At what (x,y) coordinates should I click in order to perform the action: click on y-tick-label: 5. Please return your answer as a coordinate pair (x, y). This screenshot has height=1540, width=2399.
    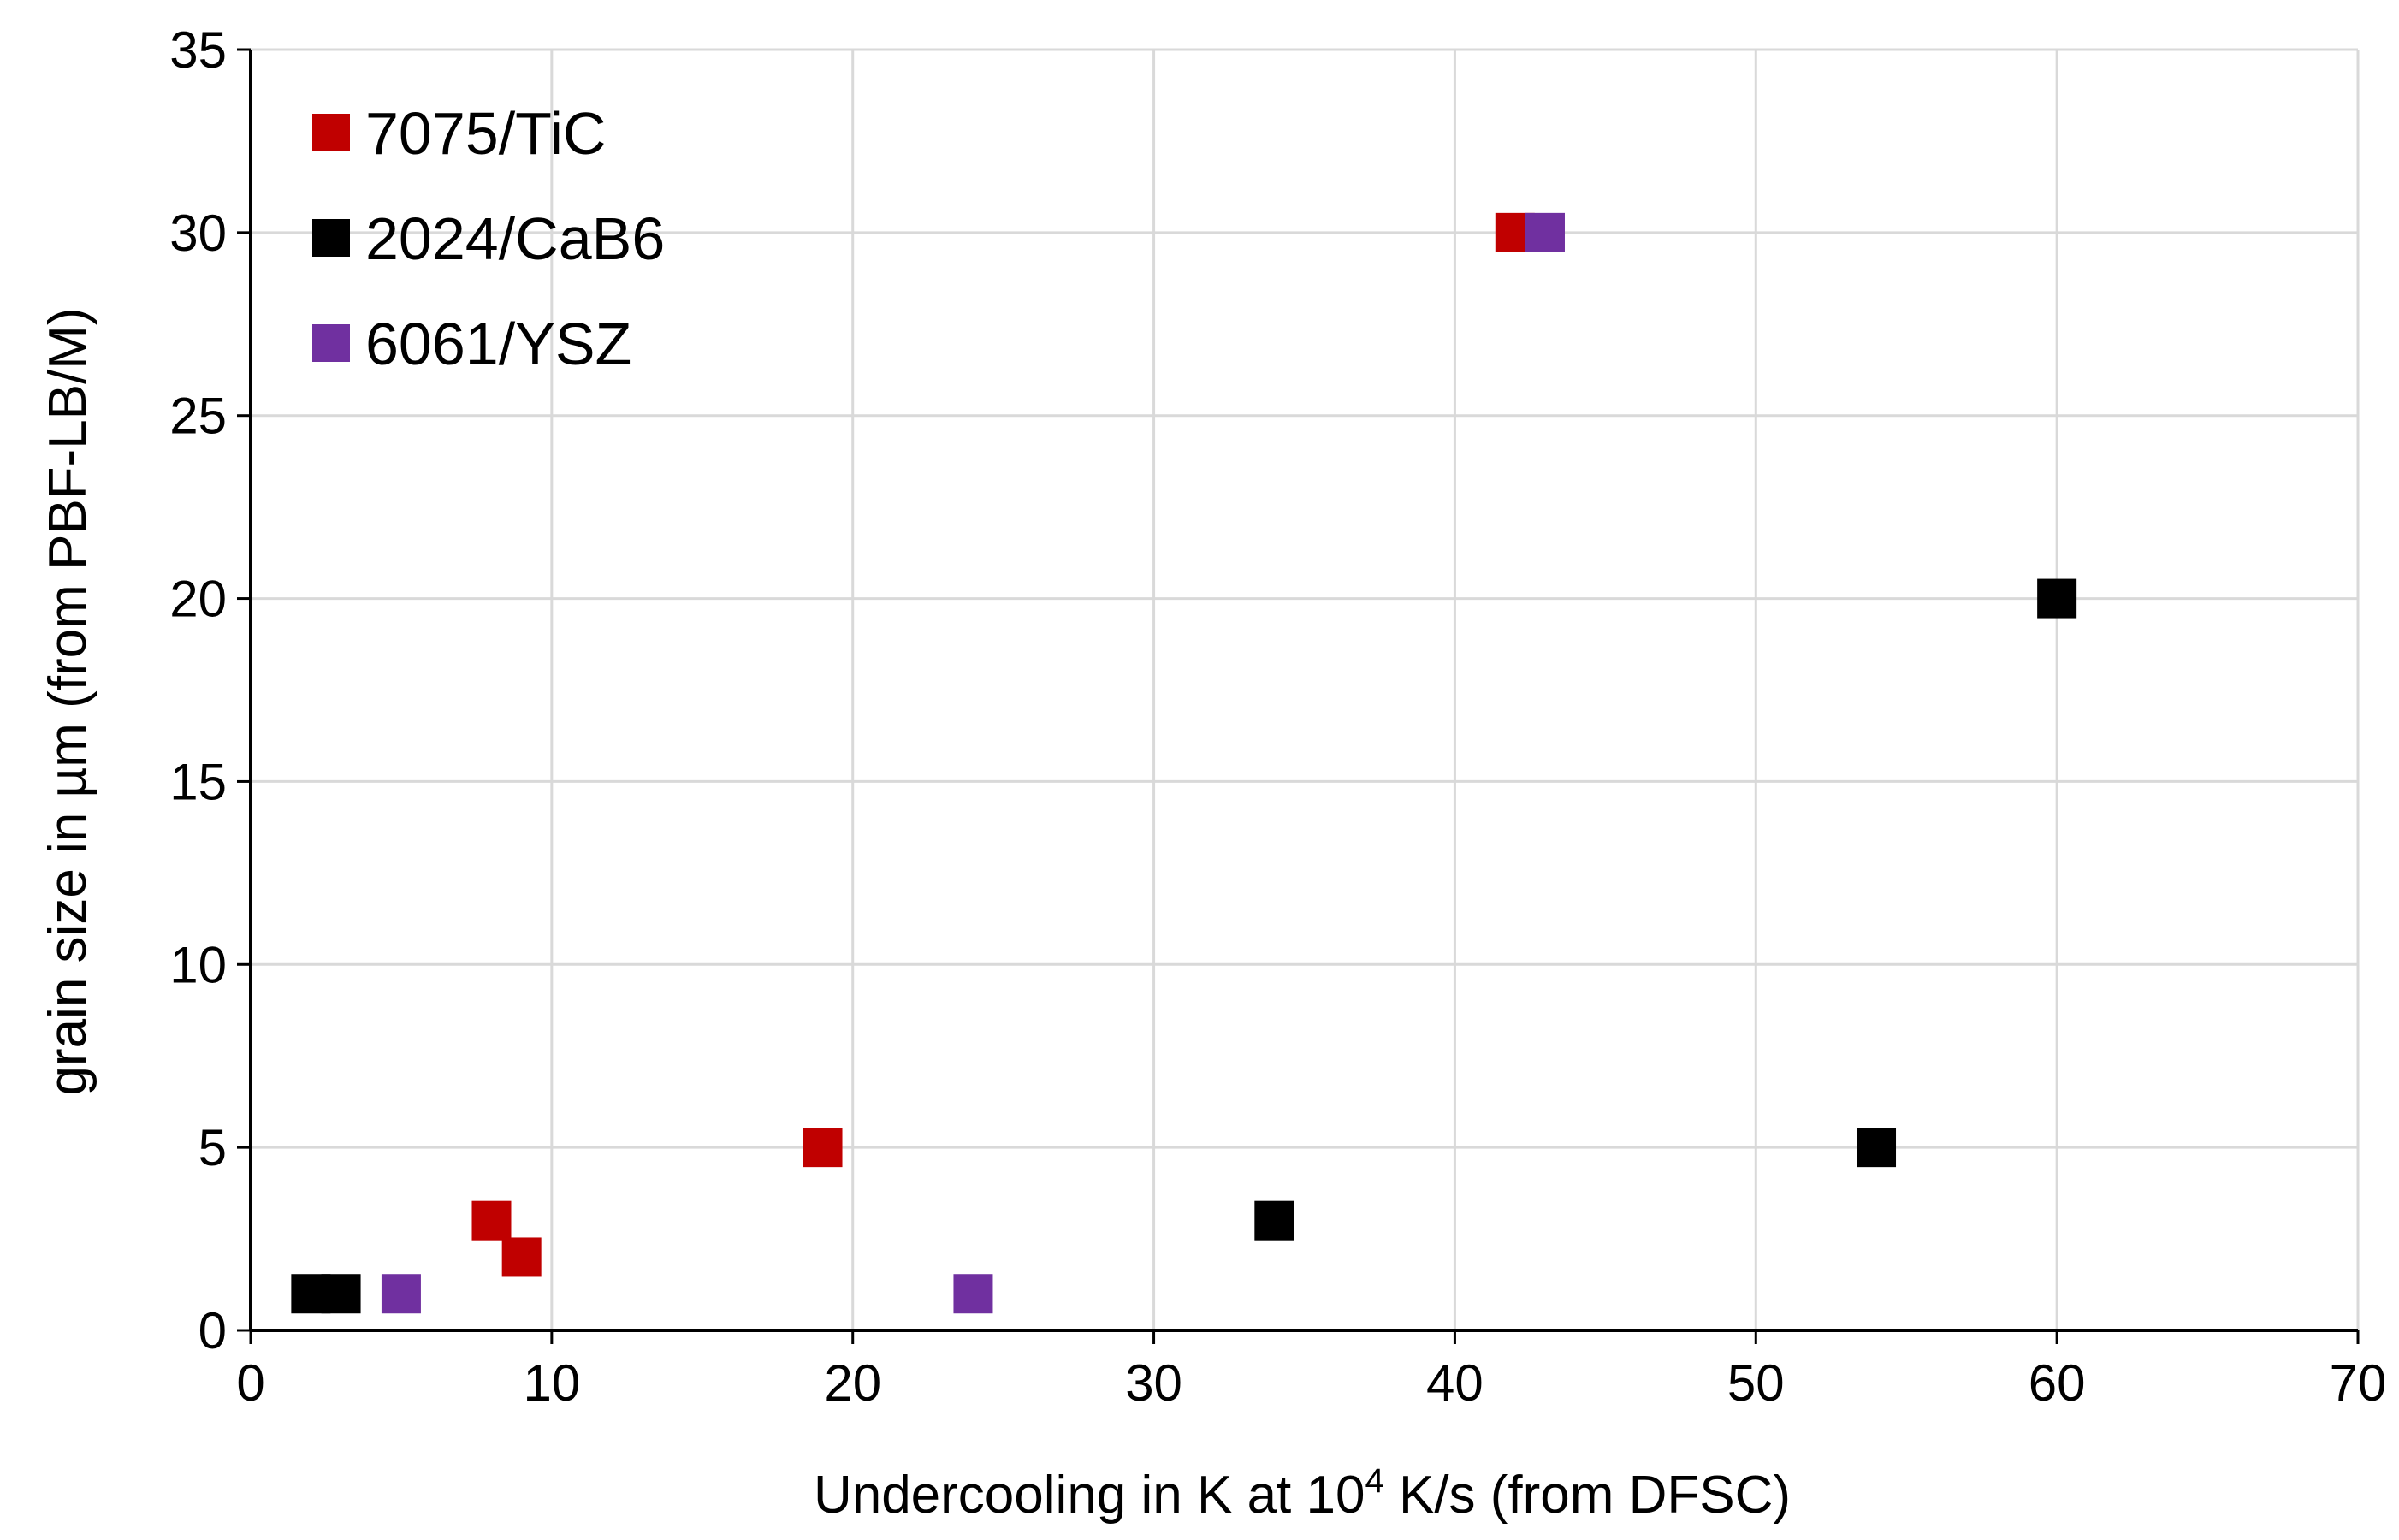
    Looking at the image, I should click on (212, 1147).